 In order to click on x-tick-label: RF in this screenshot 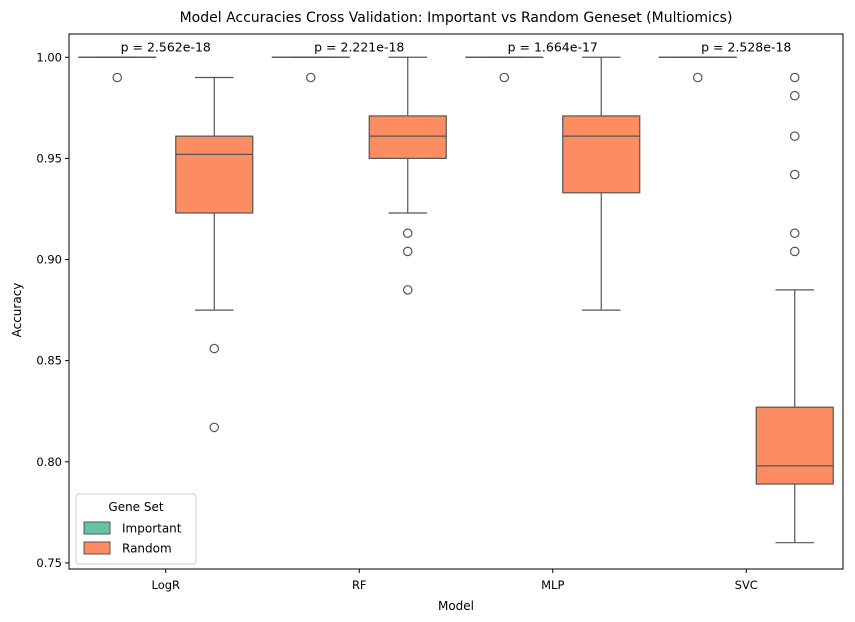, I will do `click(359, 585)`.